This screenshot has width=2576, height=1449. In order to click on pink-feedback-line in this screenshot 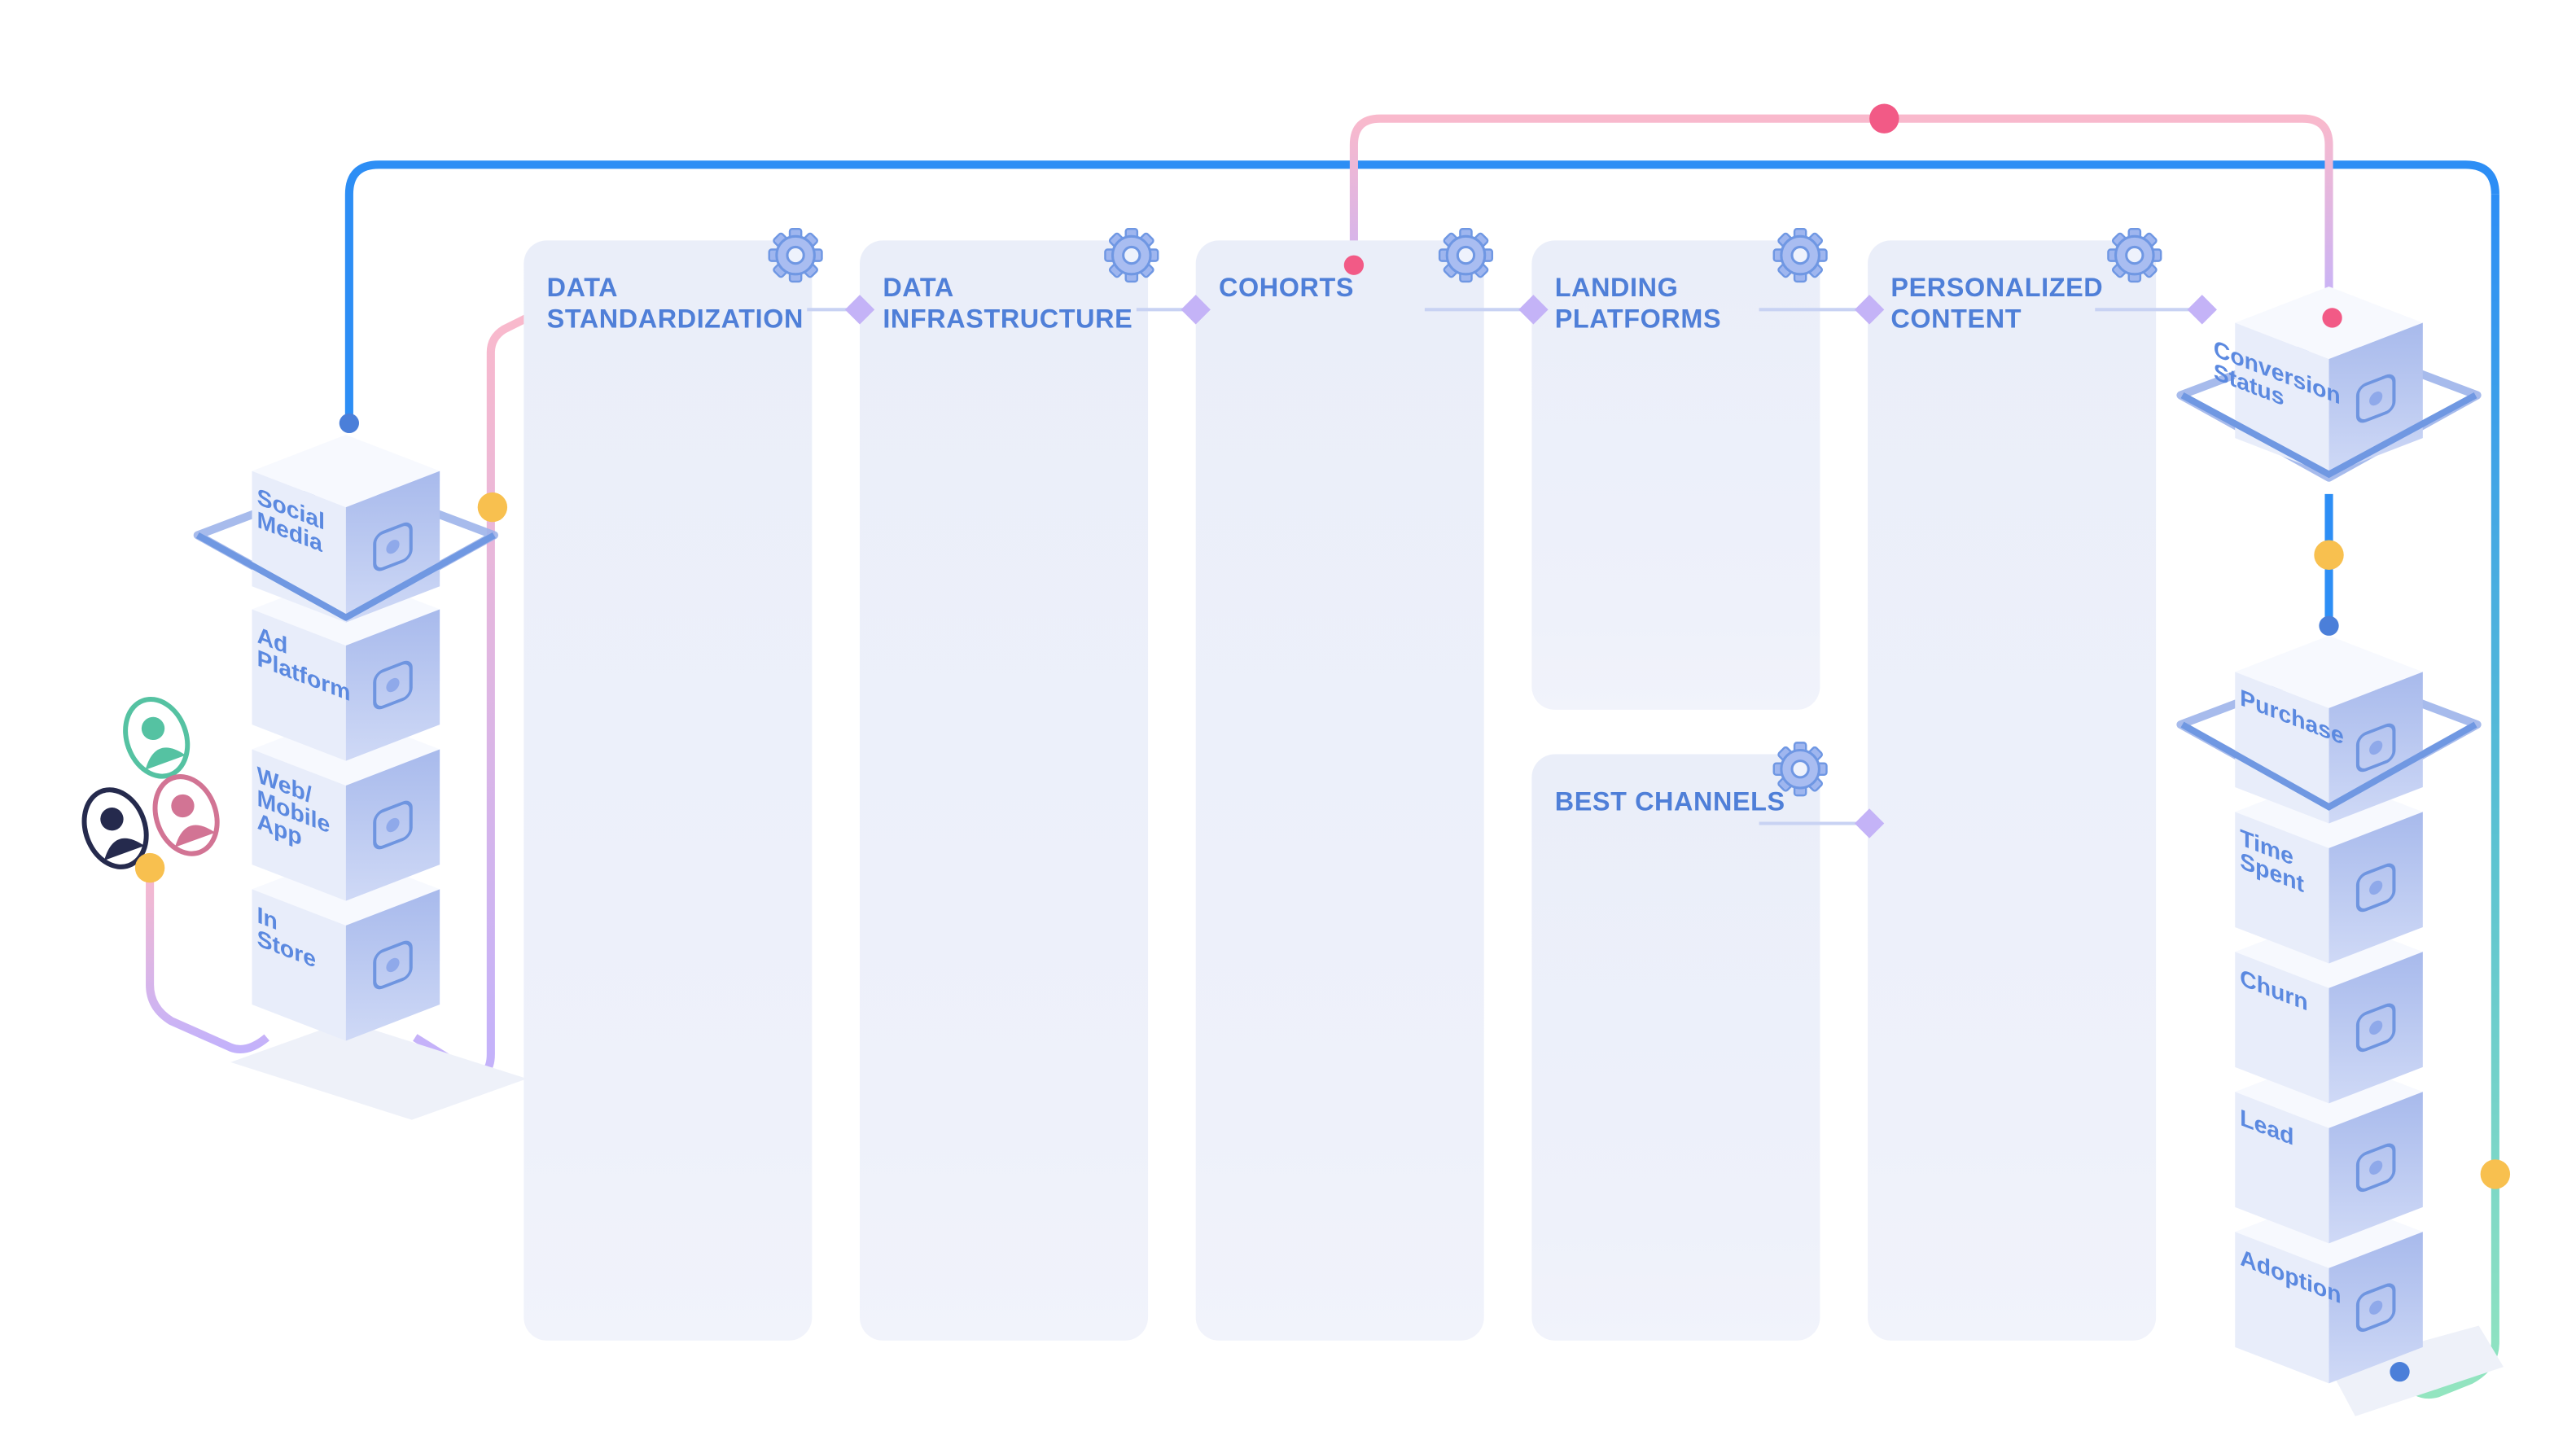, I will do `click(1841, 216)`.